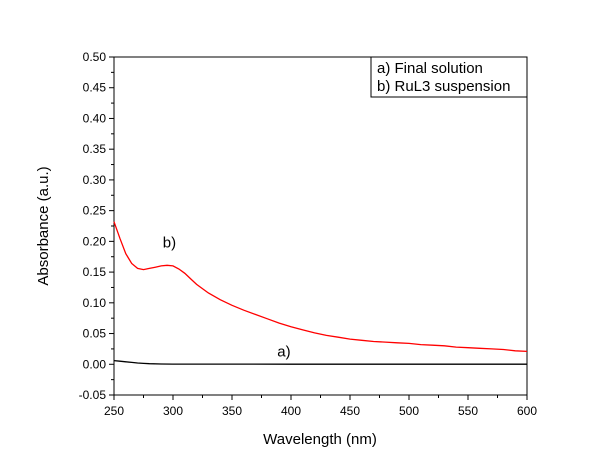 This screenshot has width=604, height=468. I want to click on y-tick-label: 0.05, so click(95, 334).